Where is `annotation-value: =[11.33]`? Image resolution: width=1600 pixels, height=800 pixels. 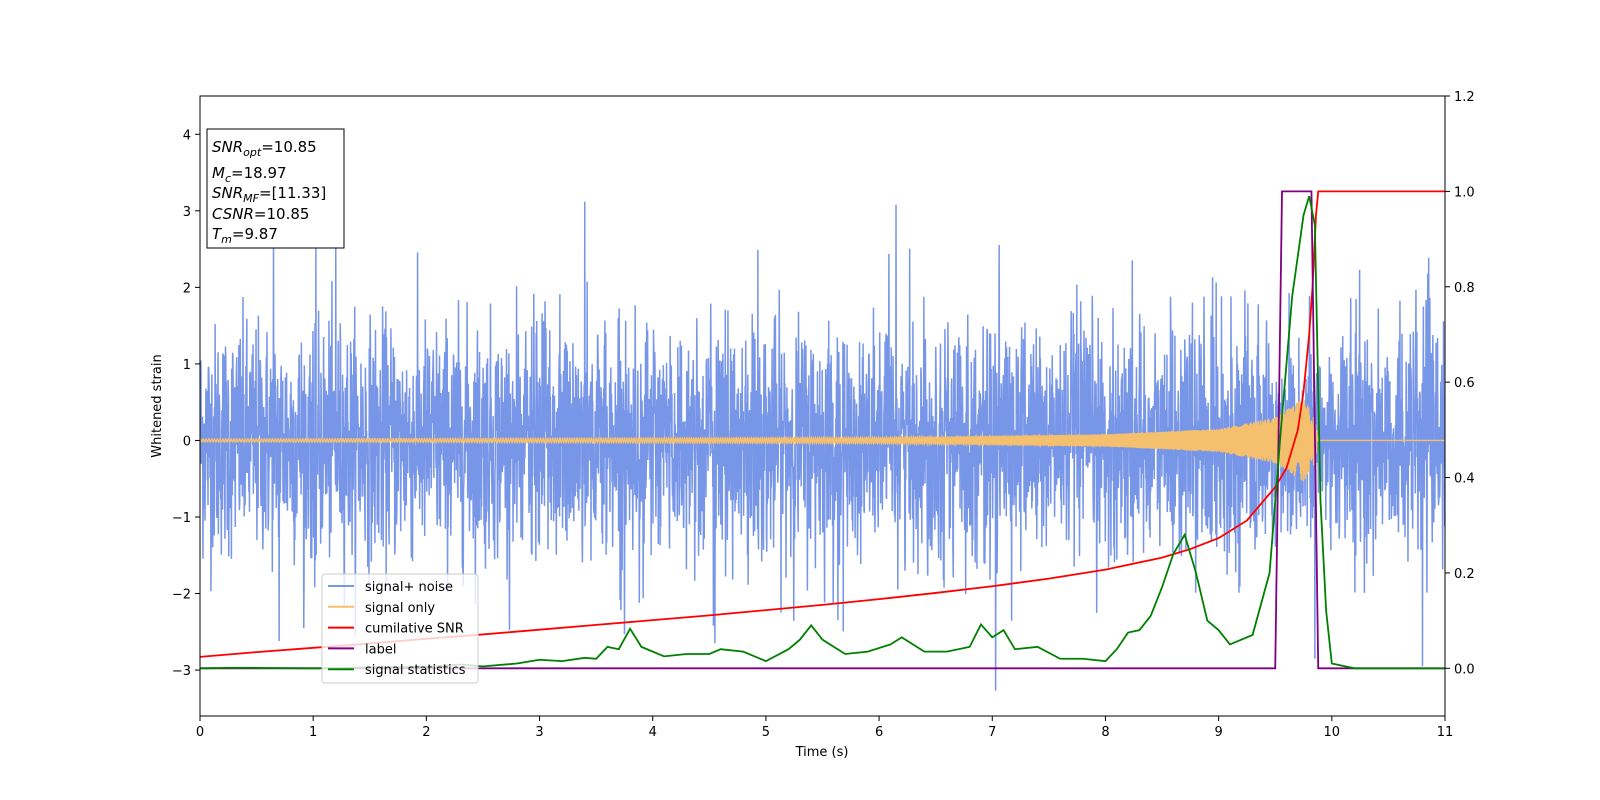 annotation-value: =[11.33] is located at coordinates (292, 193).